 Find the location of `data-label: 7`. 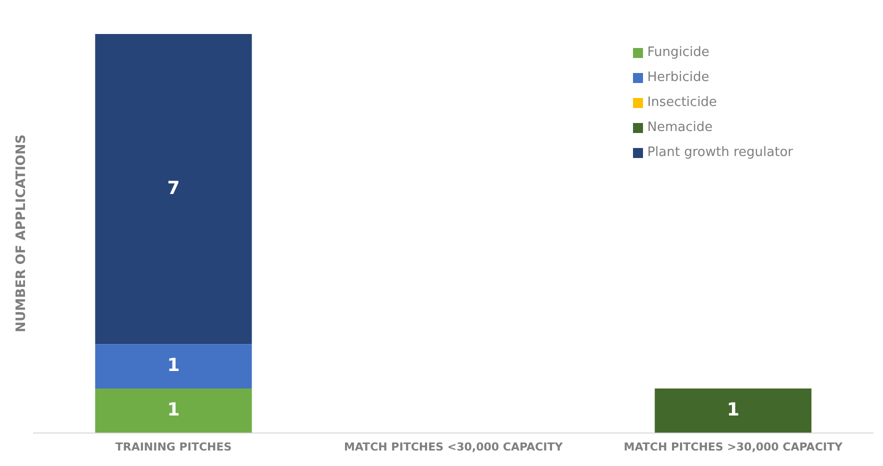

data-label: 7 is located at coordinates (173, 188).